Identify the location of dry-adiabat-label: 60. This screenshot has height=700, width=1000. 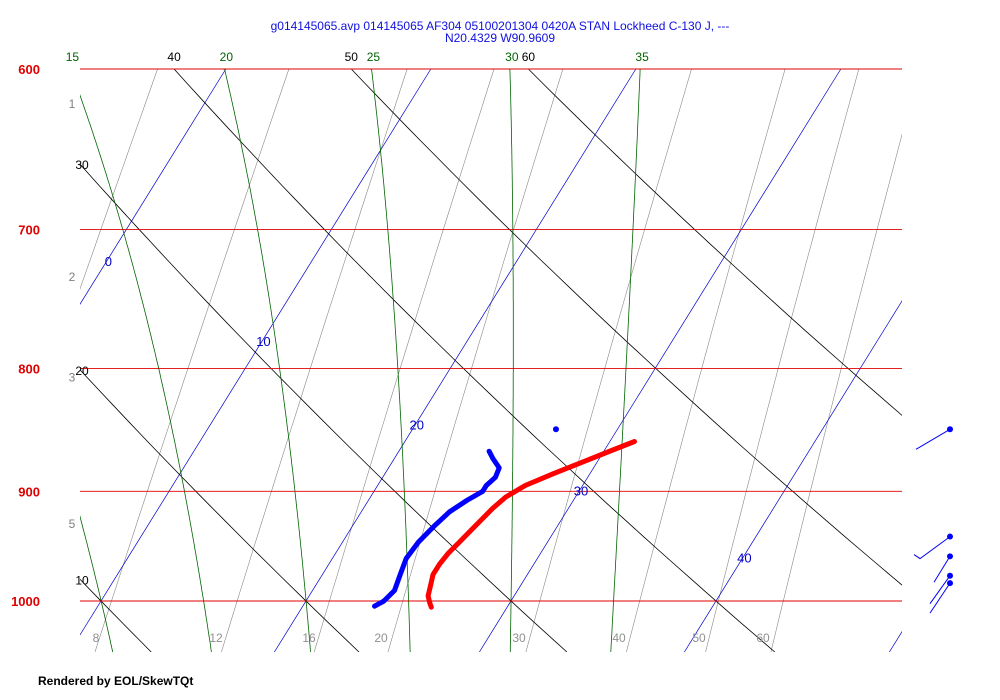
(529, 57).